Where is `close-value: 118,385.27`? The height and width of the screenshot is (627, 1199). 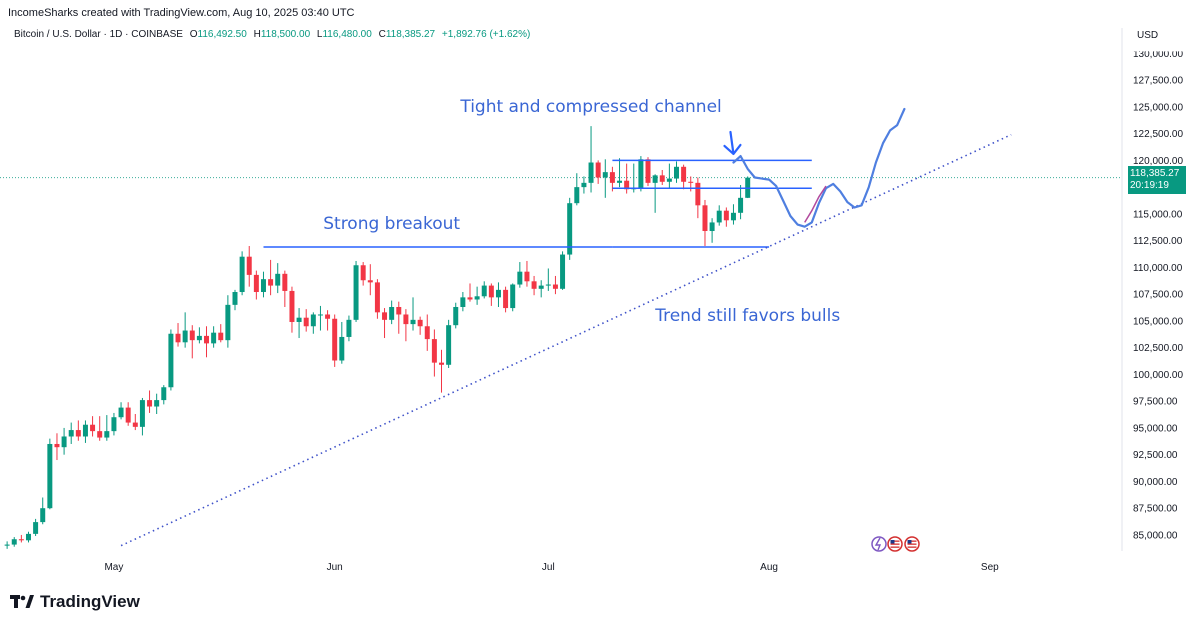
close-value: 118,385.27 is located at coordinates (410, 34).